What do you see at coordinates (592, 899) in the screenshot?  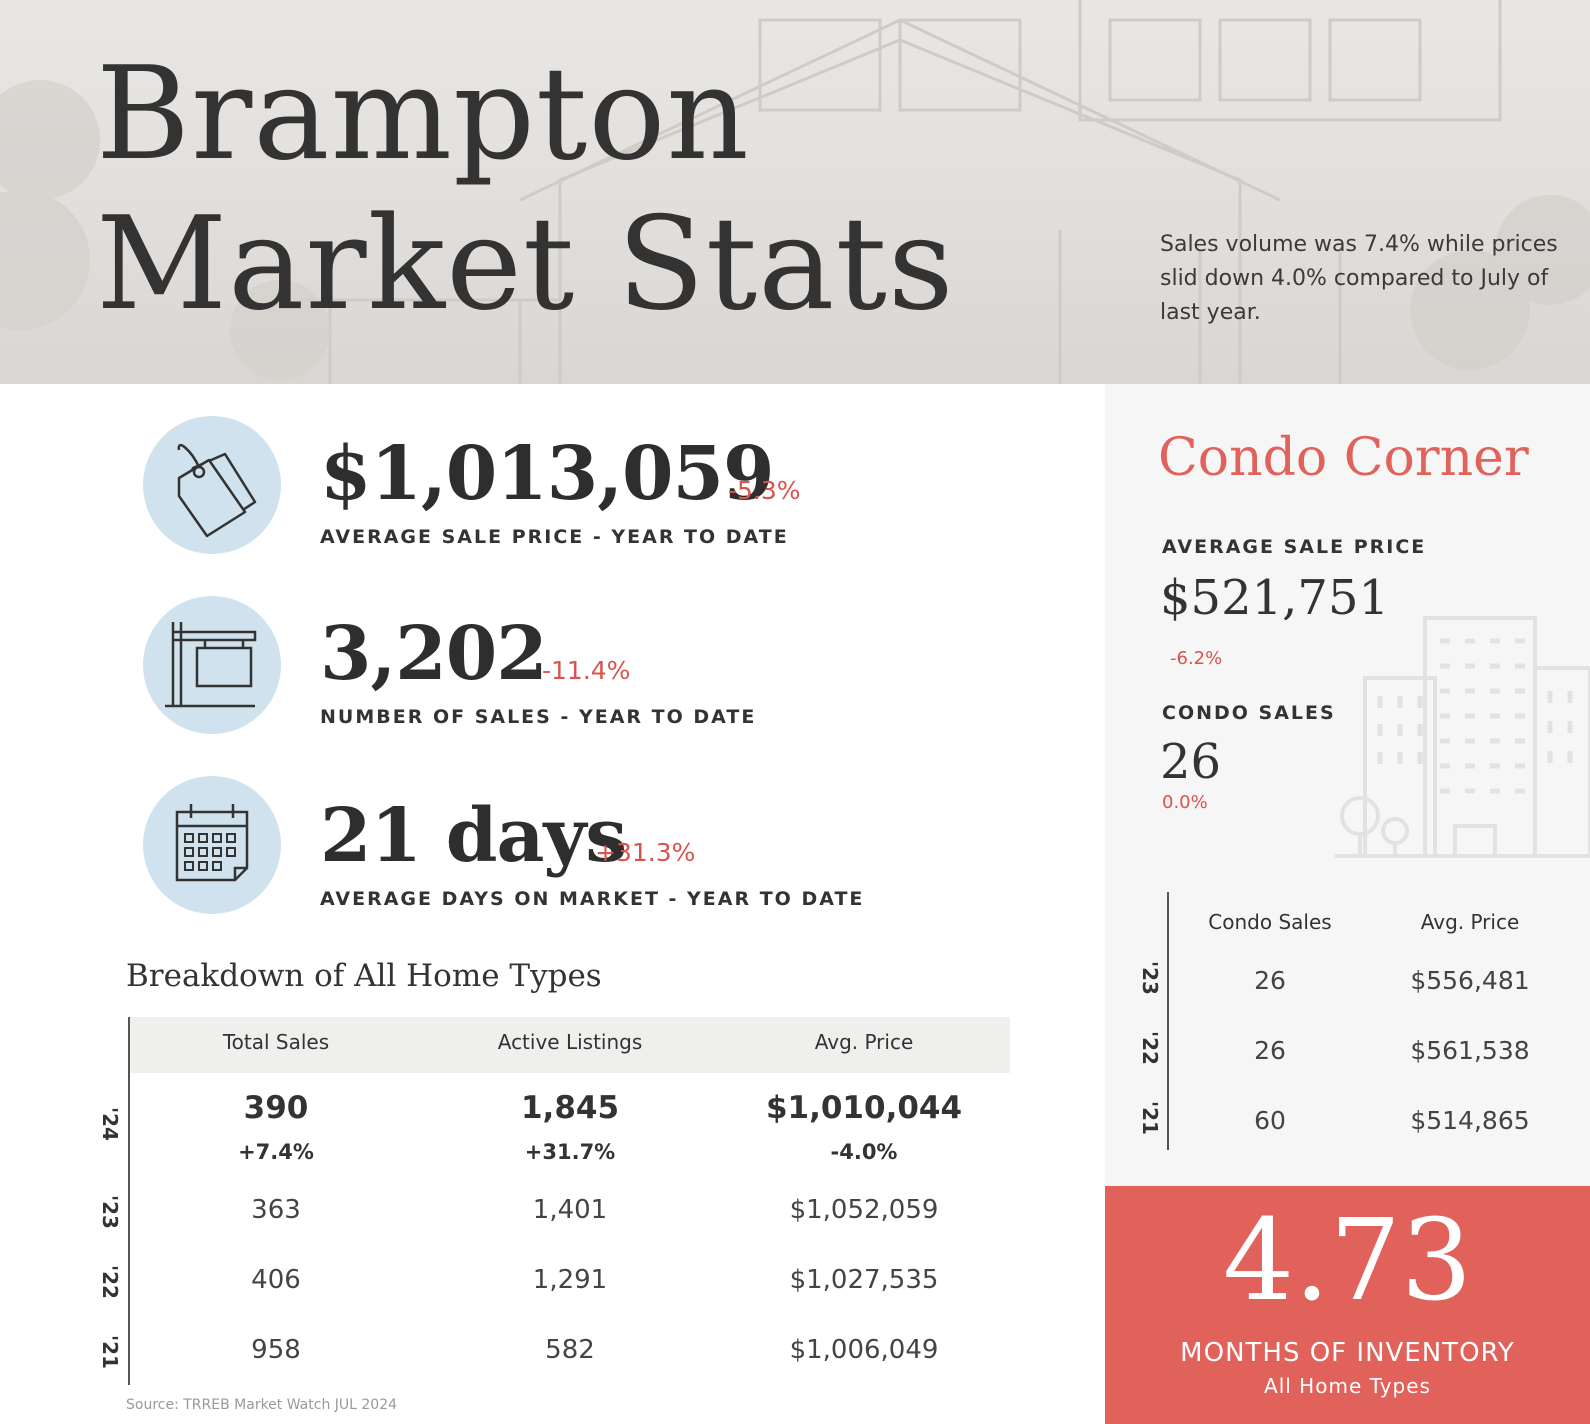 I see `days-on-market-label: AVERAGE DAYS ON MARKET - YEAR TO DATE` at bounding box center [592, 899].